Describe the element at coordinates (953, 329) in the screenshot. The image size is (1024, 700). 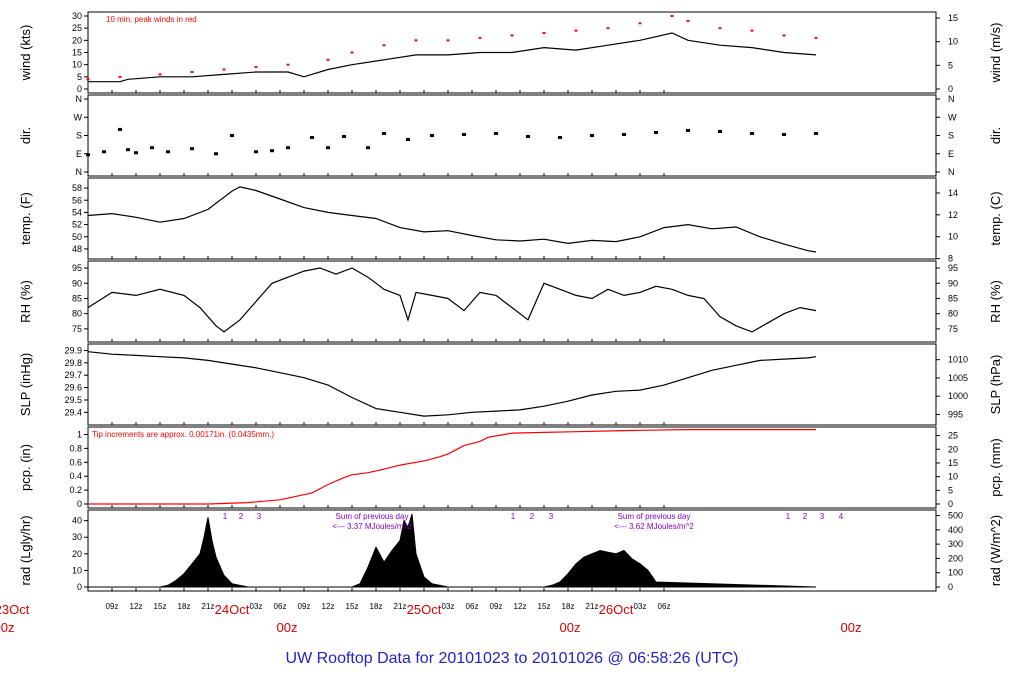
I see `rh-ytick-right-label: 75` at that location.